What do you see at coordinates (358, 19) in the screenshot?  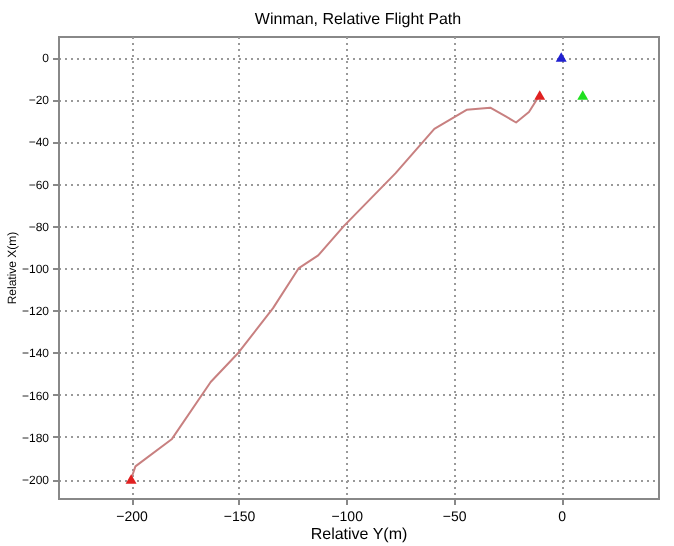 I see `chart-title: Winman, Relative Flight Path` at bounding box center [358, 19].